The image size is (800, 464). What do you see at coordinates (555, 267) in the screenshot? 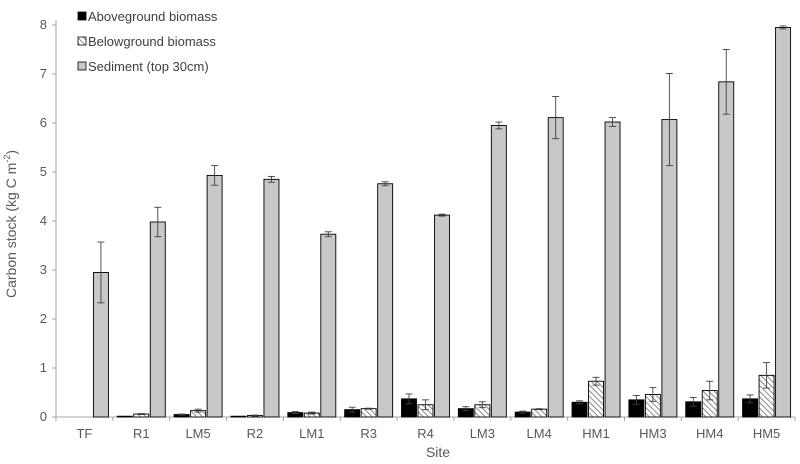
I see `bar-light-gray-LM4` at bounding box center [555, 267].